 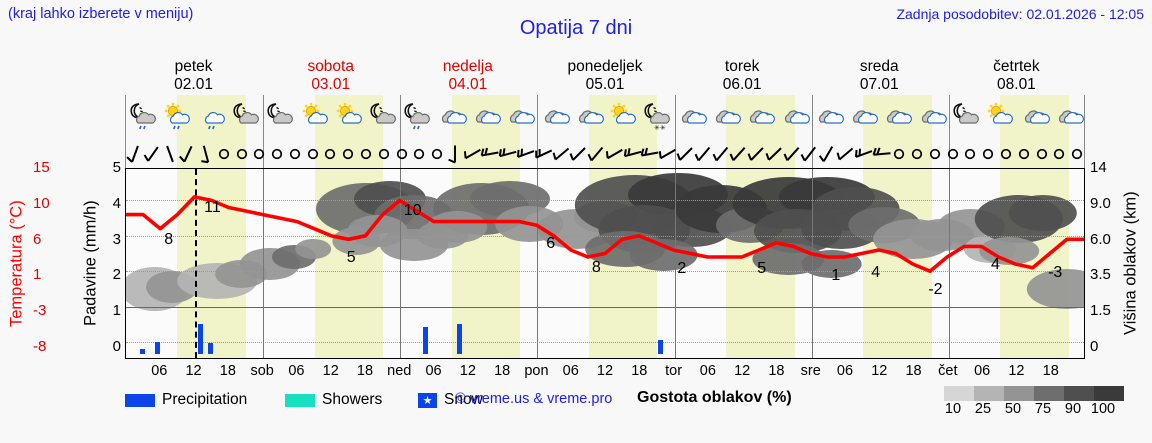 I want to click on cloud-density-title: Gostota oblakov (%), so click(x=714, y=397).